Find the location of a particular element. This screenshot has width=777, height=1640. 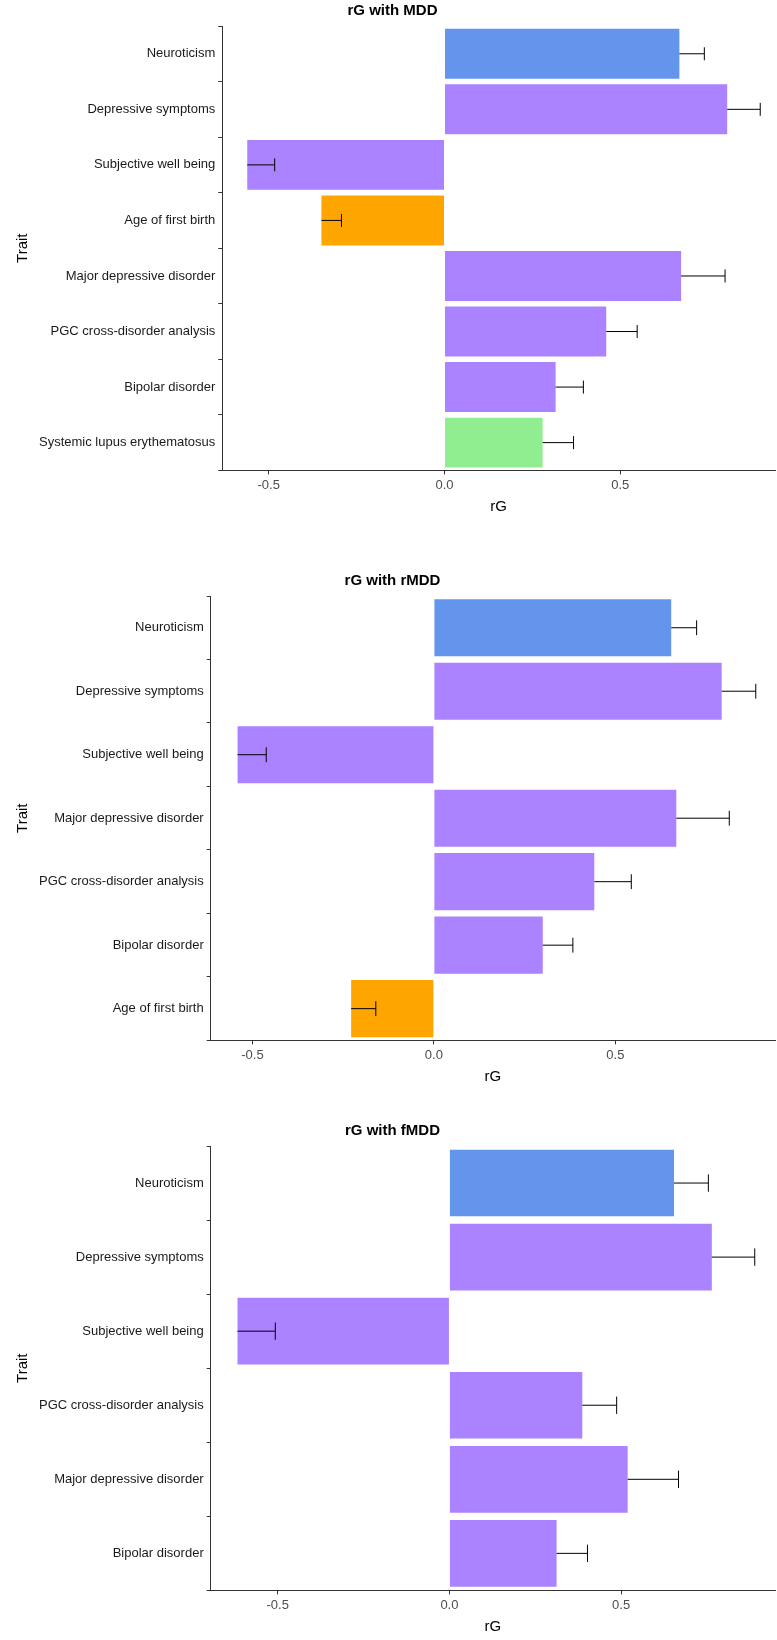

chart-title: rG with fMDD is located at coordinates (393, 1130).